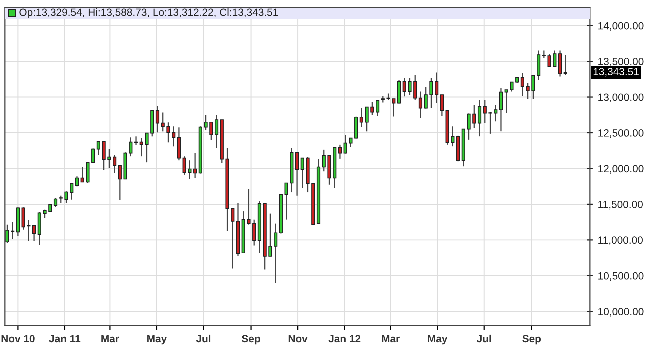 This screenshot has height=346, width=645. What do you see at coordinates (620, 205) in the screenshot?
I see `y-tick-label: 11,500.00` at bounding box center [620, 205].